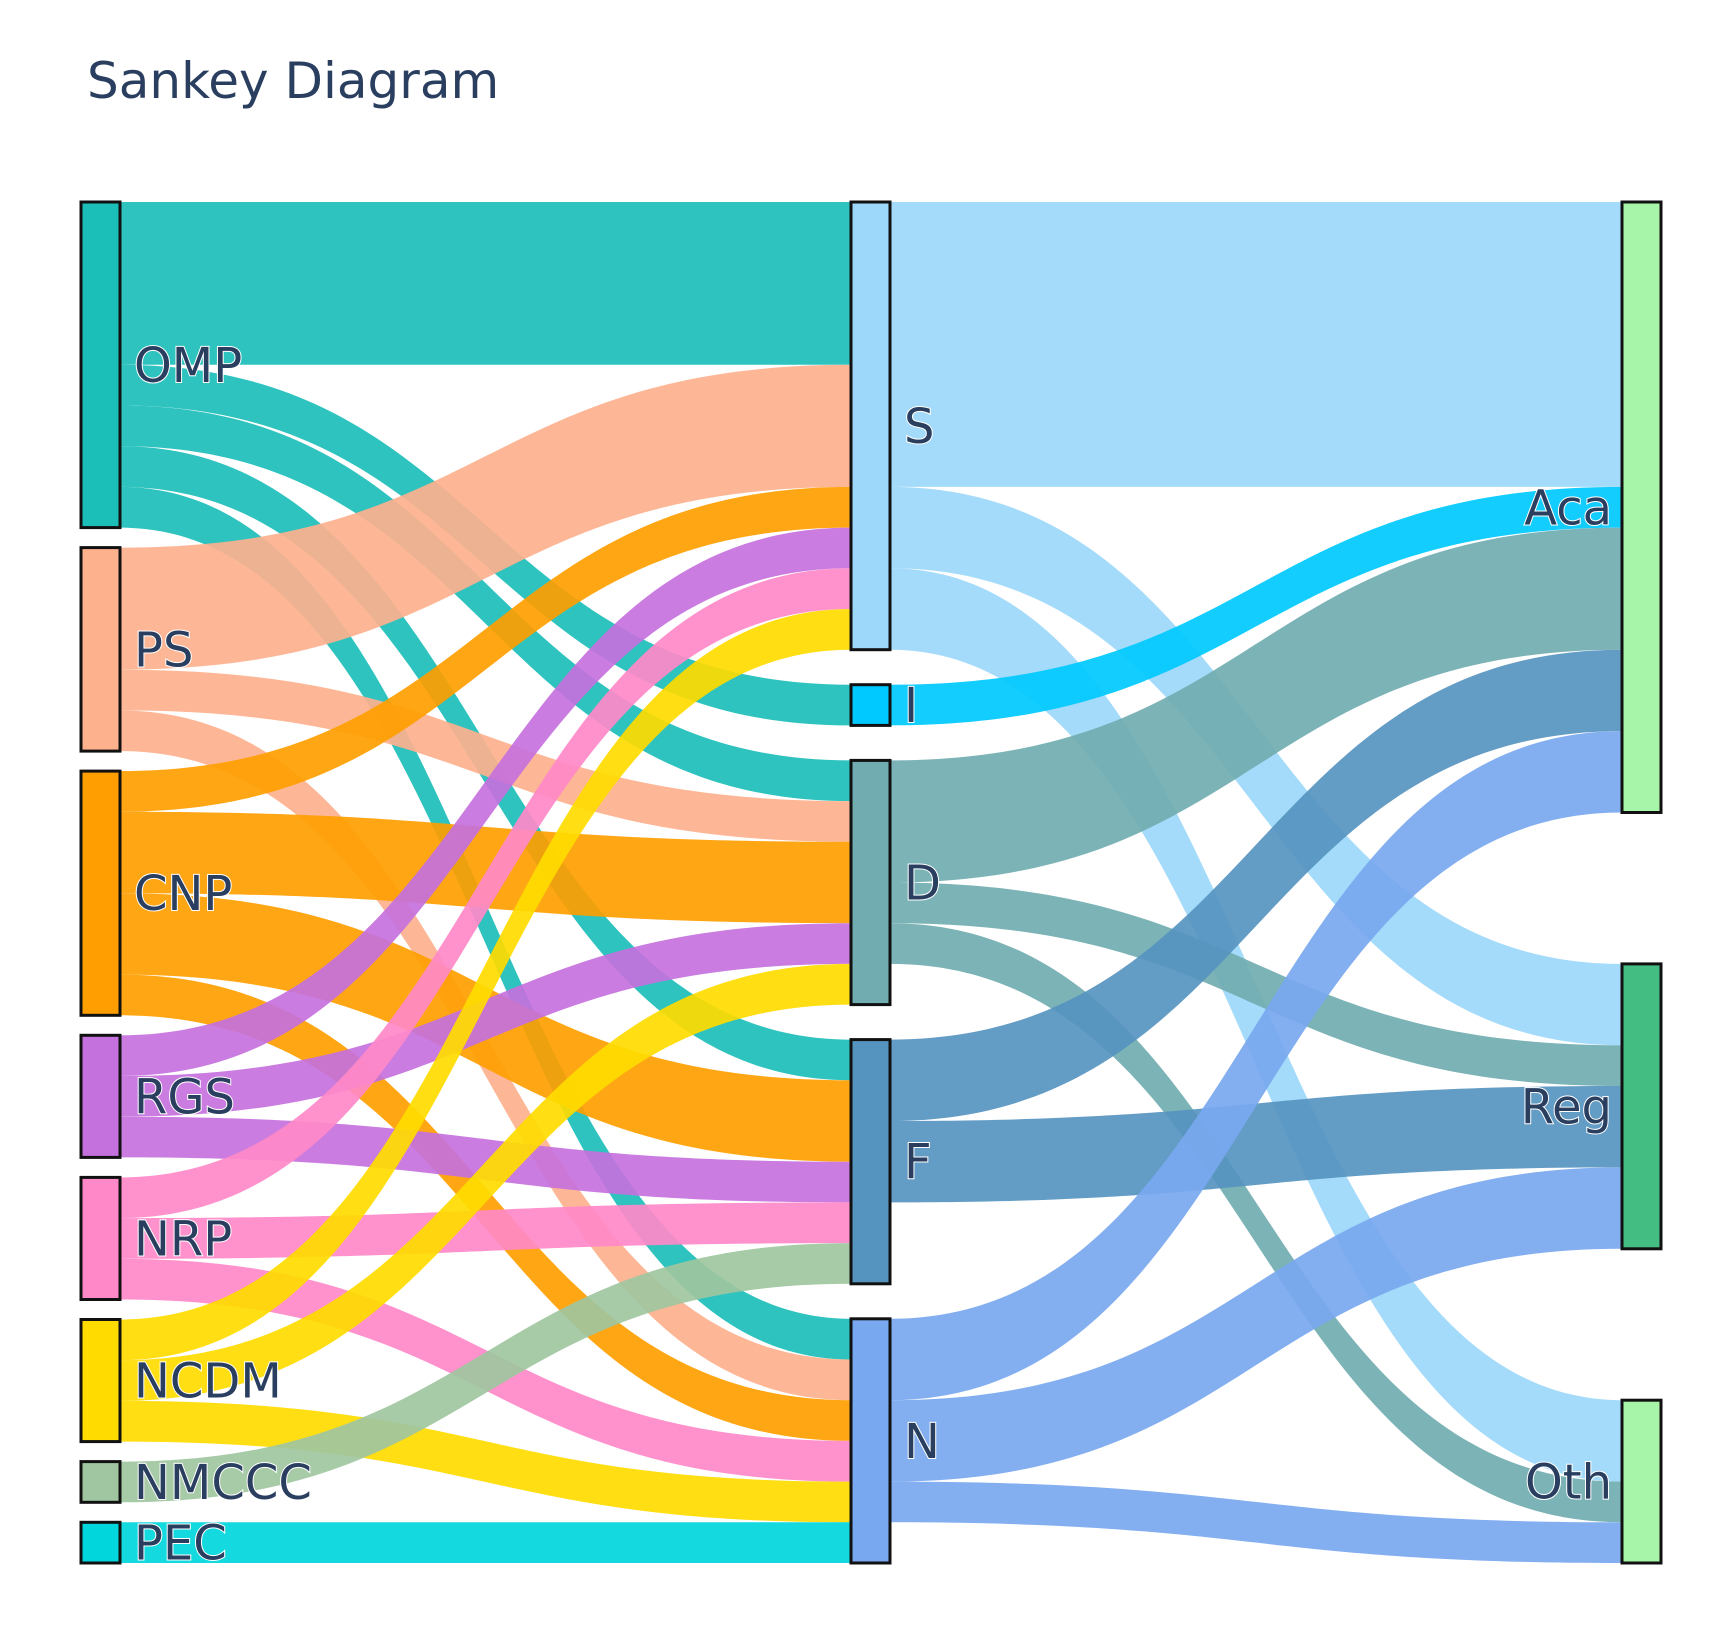 The width and height of the screenshot is (1728, 1632). Describe the element at coordinates (485, 1182) in the screenshot. I see `link-ncdm-d` at that location.